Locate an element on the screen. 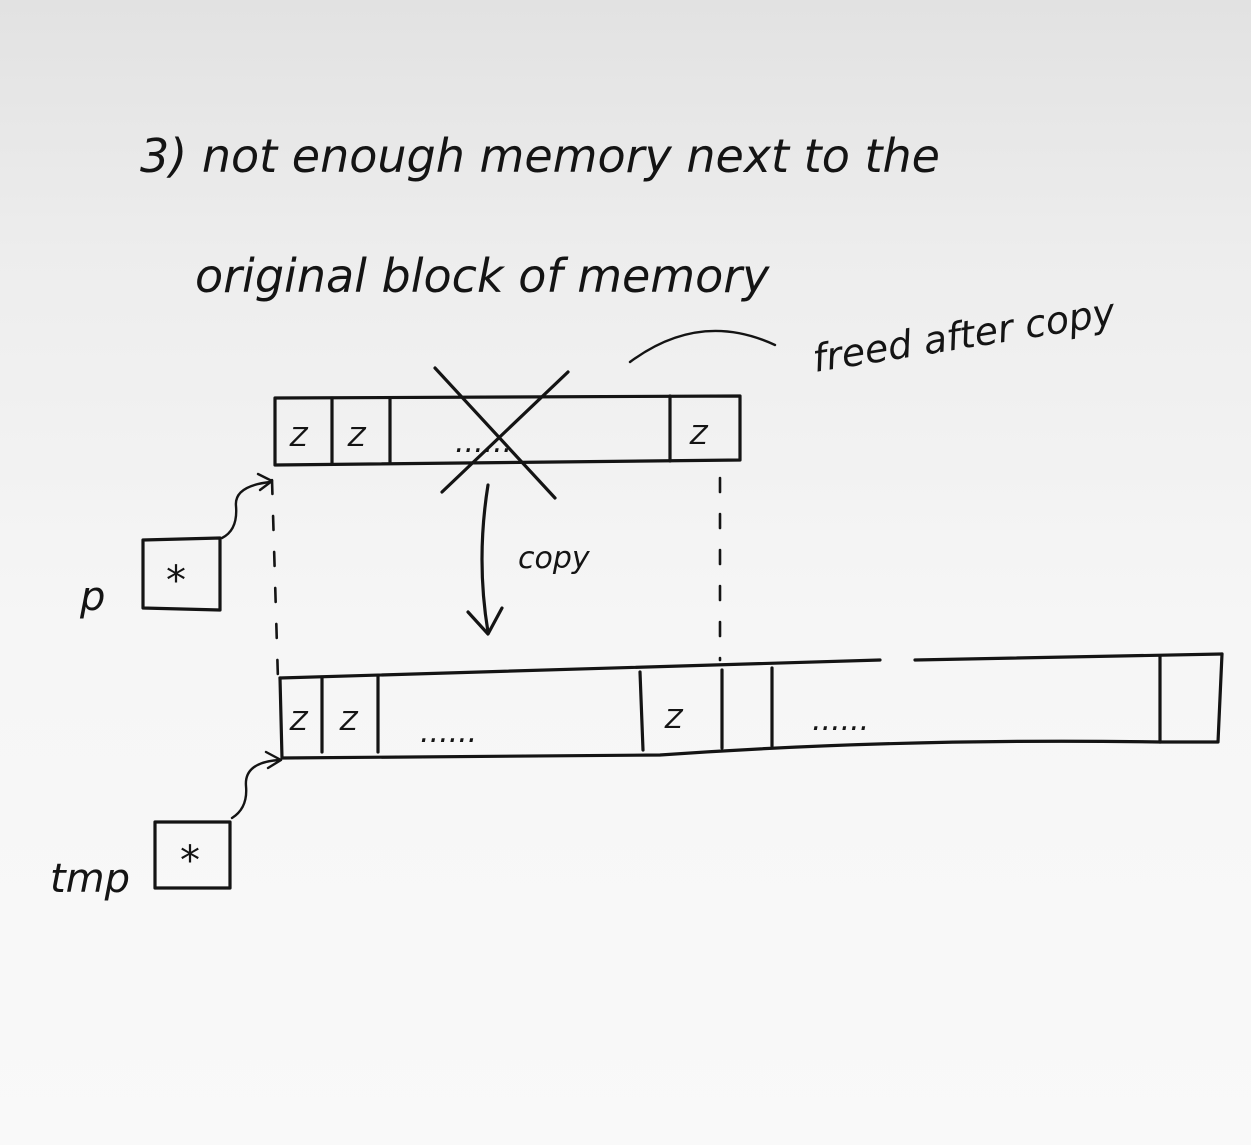  freed-arc is located at coordinates (702, 346).